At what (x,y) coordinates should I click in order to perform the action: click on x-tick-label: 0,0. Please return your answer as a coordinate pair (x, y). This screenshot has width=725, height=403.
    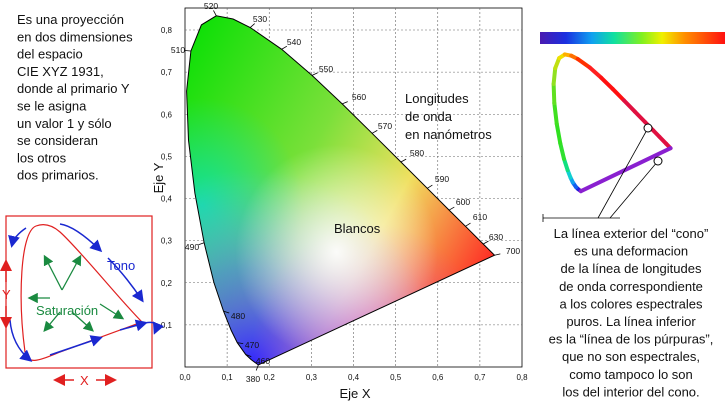
    Looking at the image, I should click on (185, 377).